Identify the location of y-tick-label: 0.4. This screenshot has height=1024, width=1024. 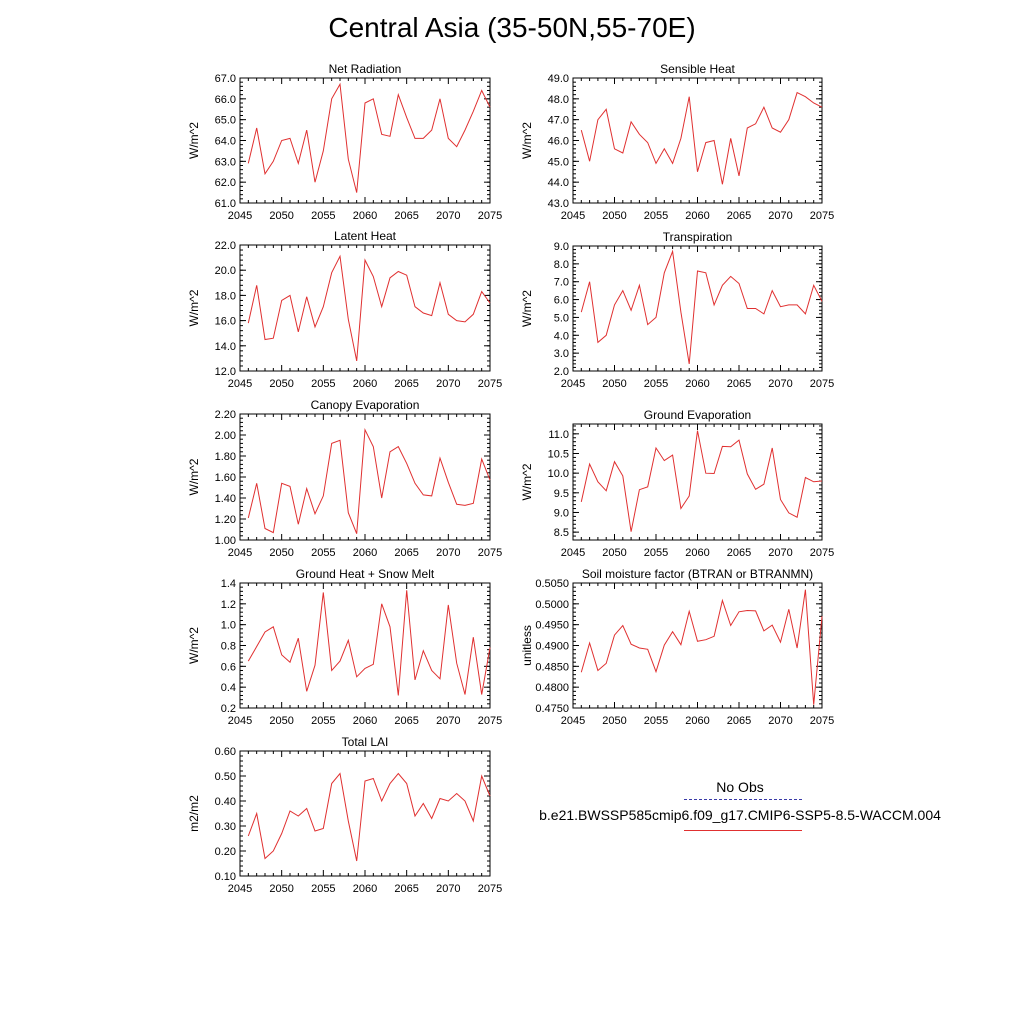
(228, 688).